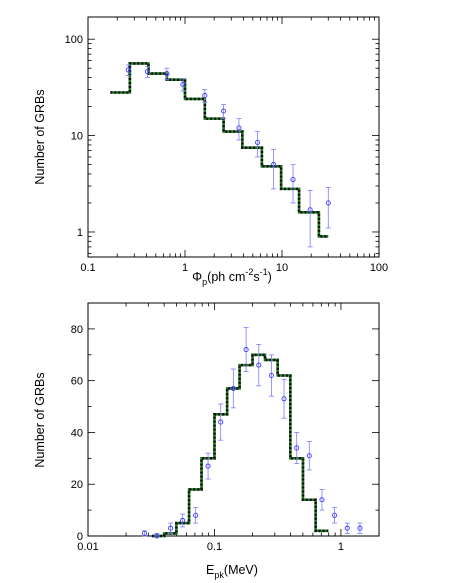 Image resolution: width=452 pixels, height=583 pixels. Describe the element at coordinates (379, 268) in the screenshot. I see `top-x-tick-label: 100` at that location.